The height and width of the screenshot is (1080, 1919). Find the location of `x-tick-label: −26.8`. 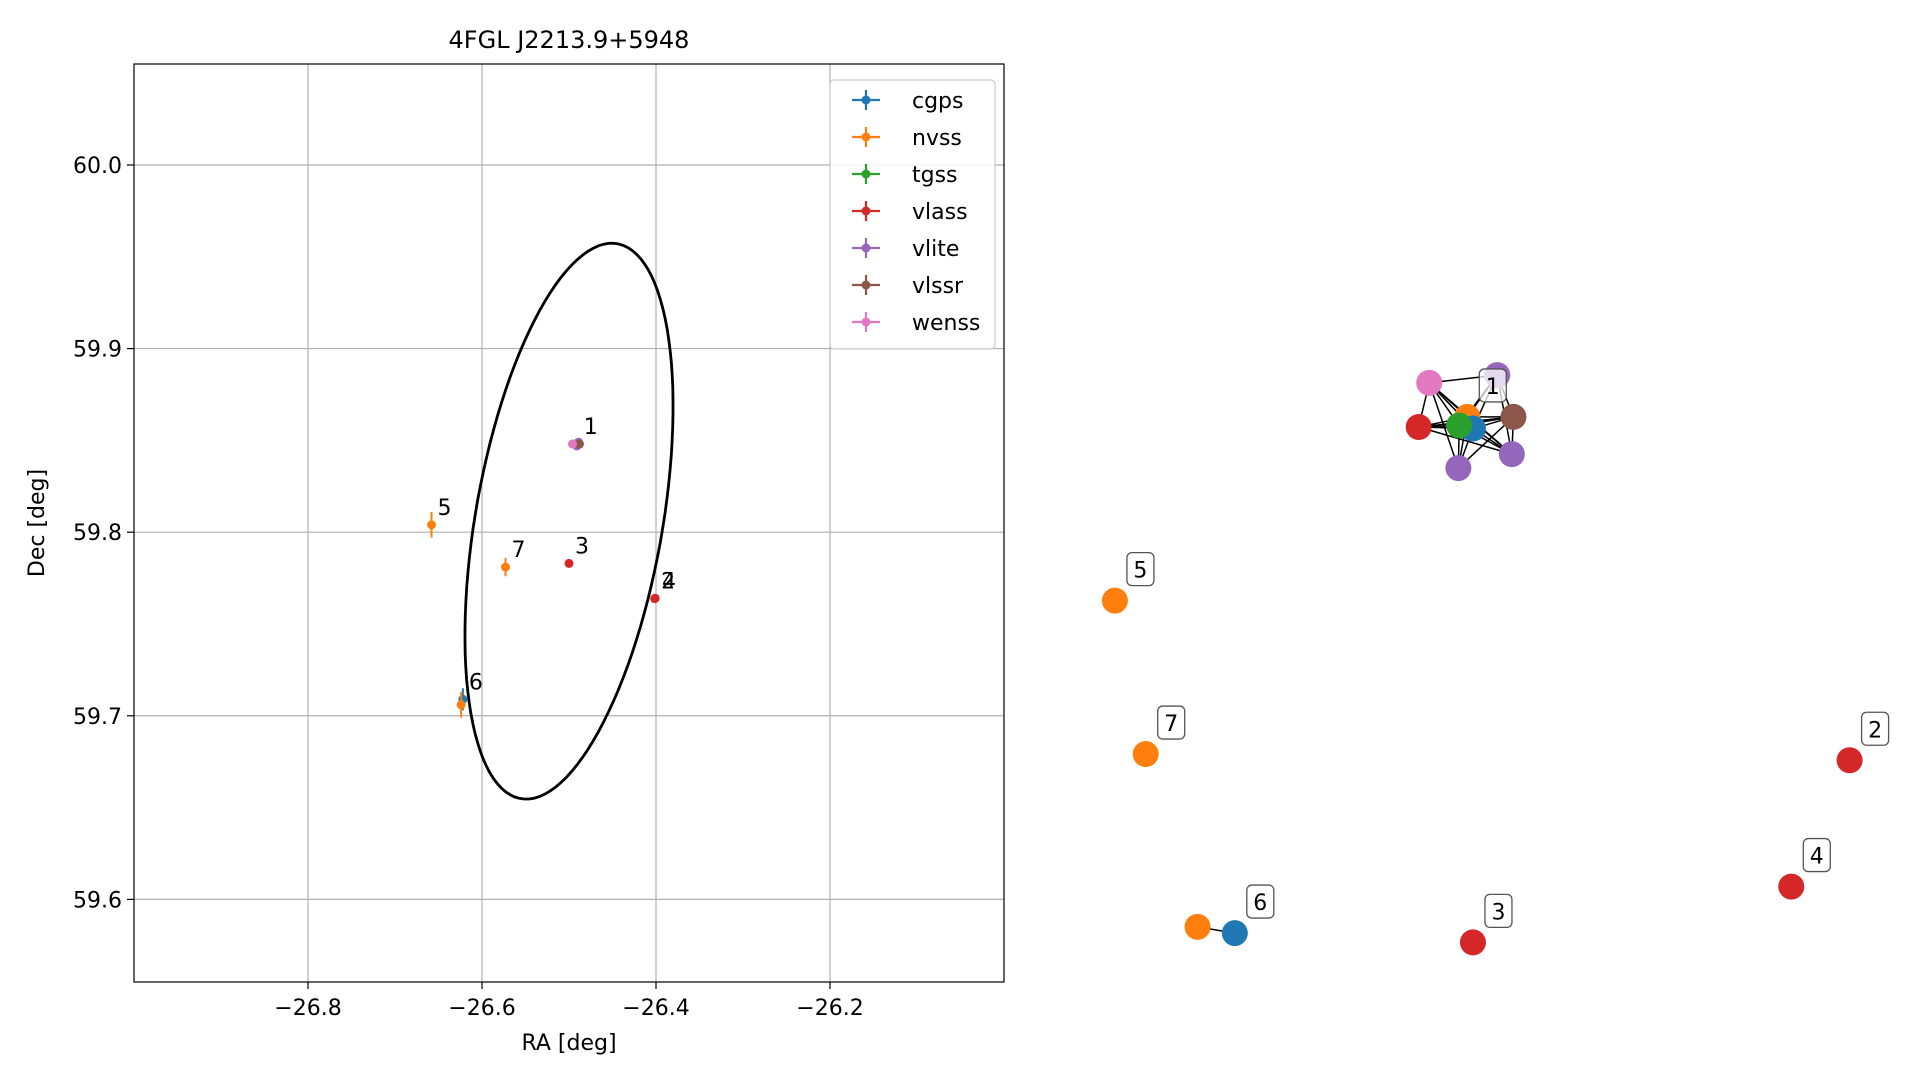

x-tick-label: −26.8 is located at coordinates (307, 1008).